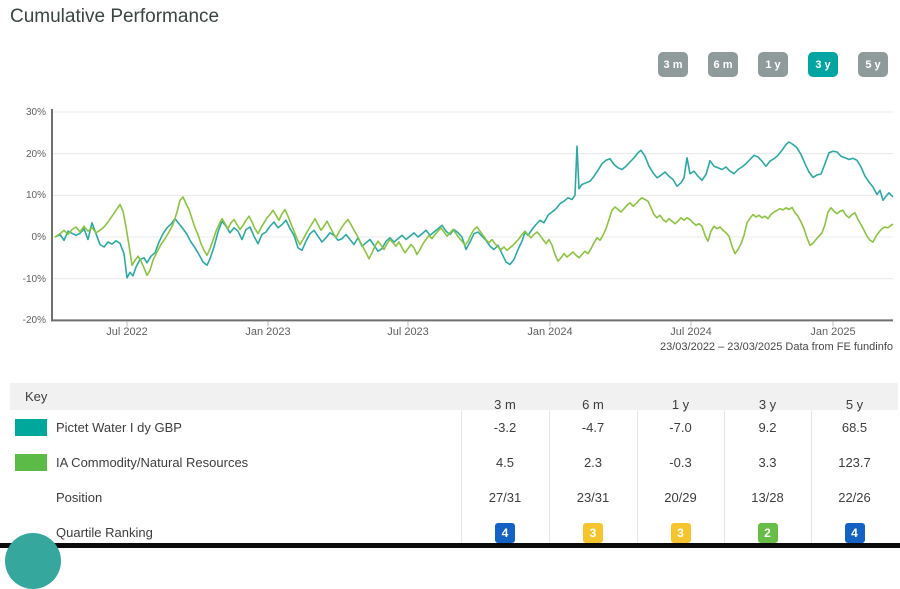 The image size is (900, 589). I want to click on x-tick-label: Jan 2023, so click(268, 332).